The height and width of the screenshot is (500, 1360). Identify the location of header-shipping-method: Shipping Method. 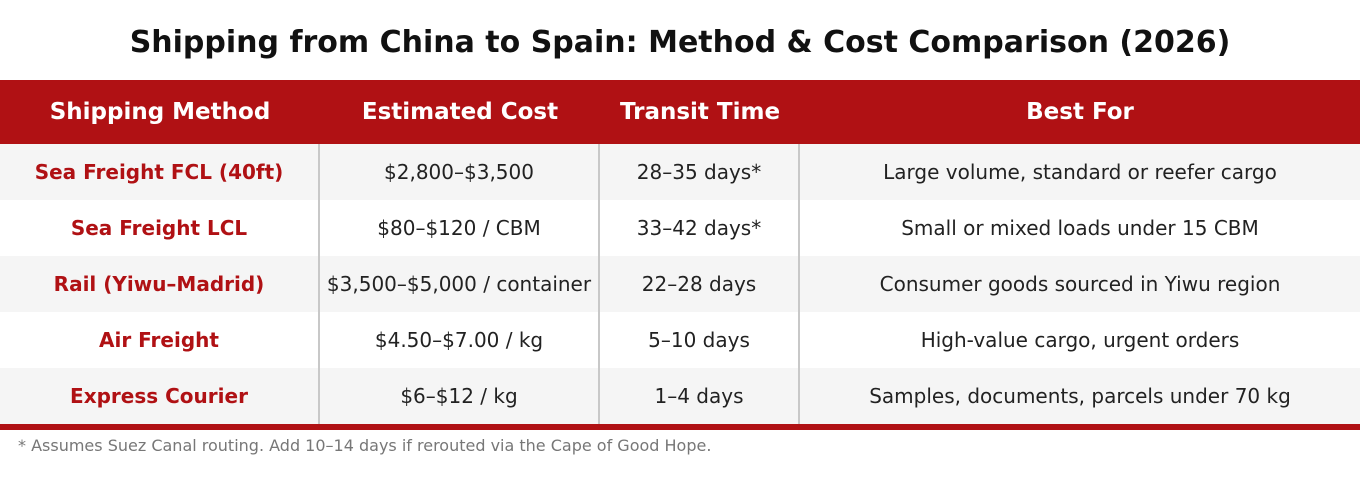
(160, 112).